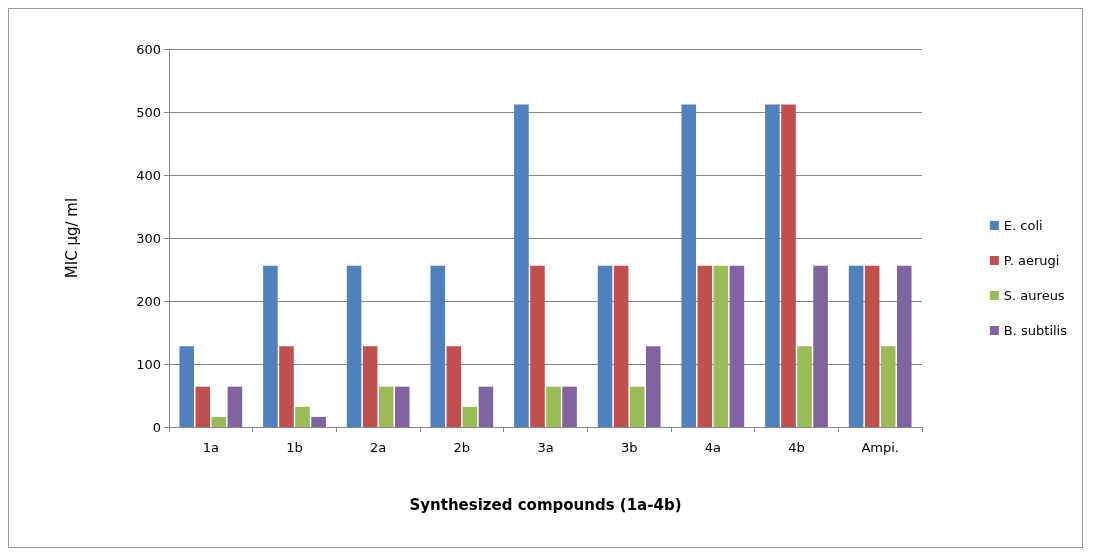 The width and height of the screenshot is (1095, 560). What do you see at coordinates (629, 447) in the screenshot?
I see `x-tick-label: 3b` at bounding box center [629, 447].